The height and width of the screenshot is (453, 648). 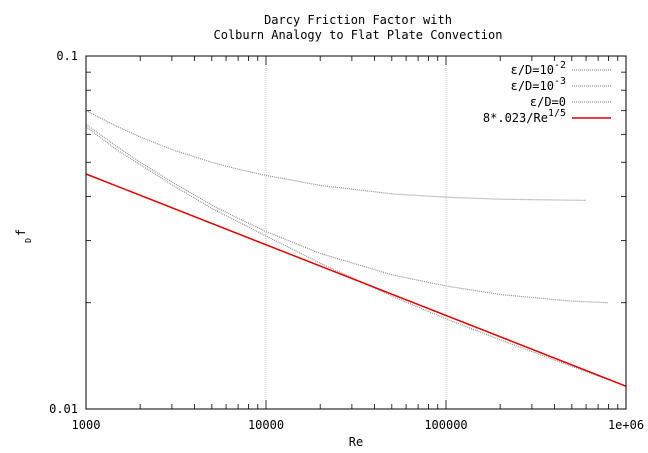 I want to click on legend: ε/D=10-2ε/D=10-3 ε/D=08*.023/Re1/5, so click(x=547, y=92).